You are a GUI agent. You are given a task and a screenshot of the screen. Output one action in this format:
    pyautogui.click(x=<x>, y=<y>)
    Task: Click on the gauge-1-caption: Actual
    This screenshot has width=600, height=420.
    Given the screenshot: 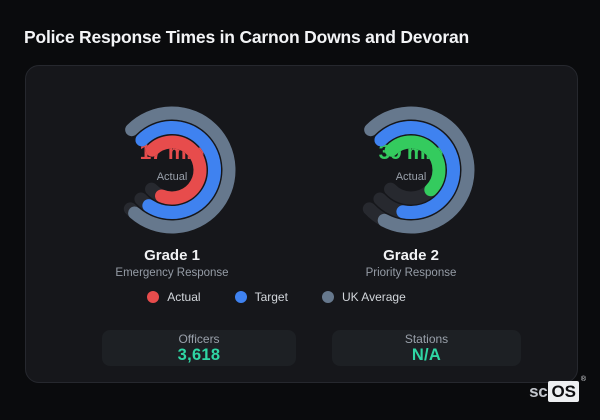 What is the action you would take?
    pyautogui.click(x=172, y=177)
    